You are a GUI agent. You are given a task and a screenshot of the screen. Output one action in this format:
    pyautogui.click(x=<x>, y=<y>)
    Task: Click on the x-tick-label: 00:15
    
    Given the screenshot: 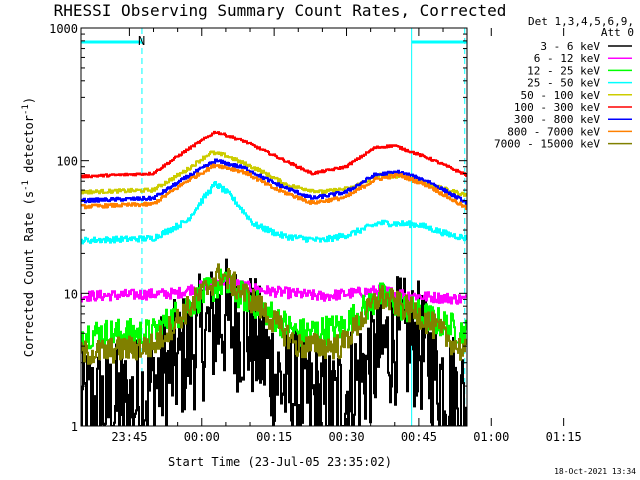 What is the action you would take?
    pyautogui.click(x=274, y=437)
    